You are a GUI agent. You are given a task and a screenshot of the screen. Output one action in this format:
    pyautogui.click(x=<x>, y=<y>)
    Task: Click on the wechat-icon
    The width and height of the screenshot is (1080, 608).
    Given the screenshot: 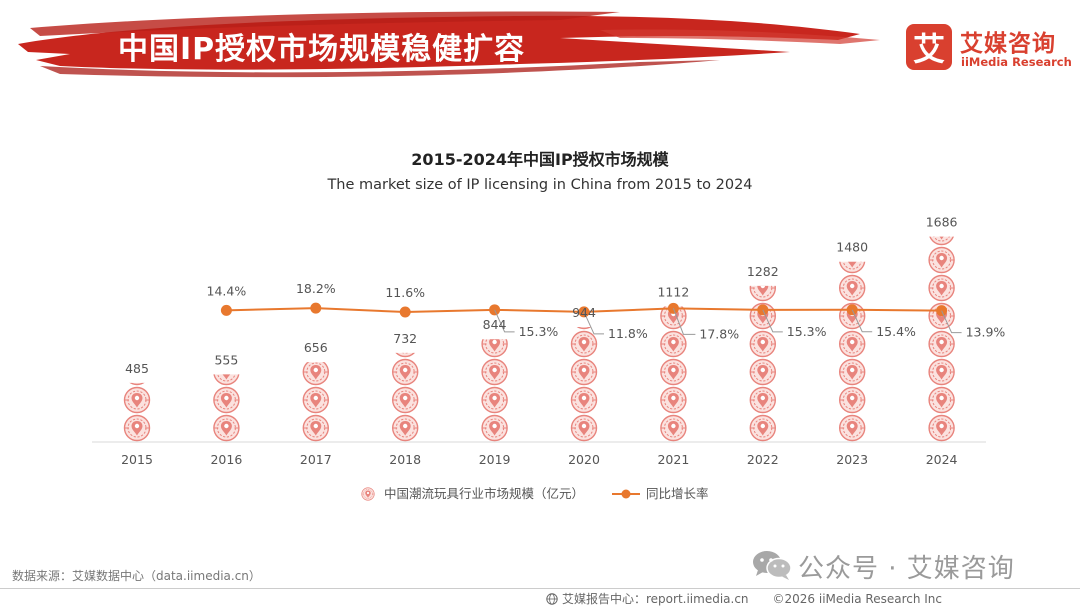 What is the action you would take?
    pyautogui.click(x=772, y=565)
    